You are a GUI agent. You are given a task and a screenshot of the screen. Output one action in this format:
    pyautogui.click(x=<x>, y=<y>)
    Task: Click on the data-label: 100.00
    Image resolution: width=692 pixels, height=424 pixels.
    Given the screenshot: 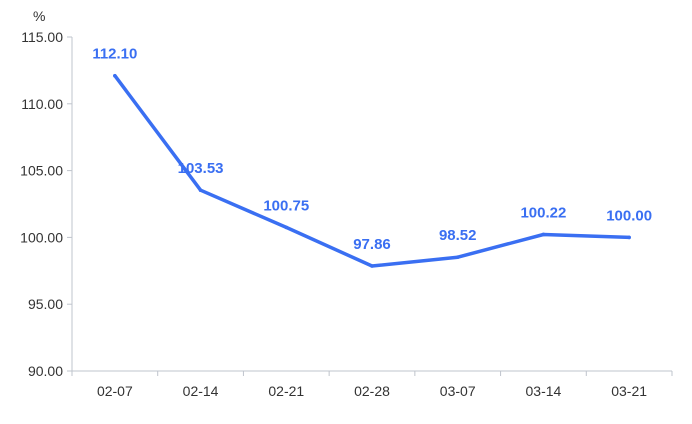 What is the action you would take?
    pyautogui.click(x=629, y=215)
    